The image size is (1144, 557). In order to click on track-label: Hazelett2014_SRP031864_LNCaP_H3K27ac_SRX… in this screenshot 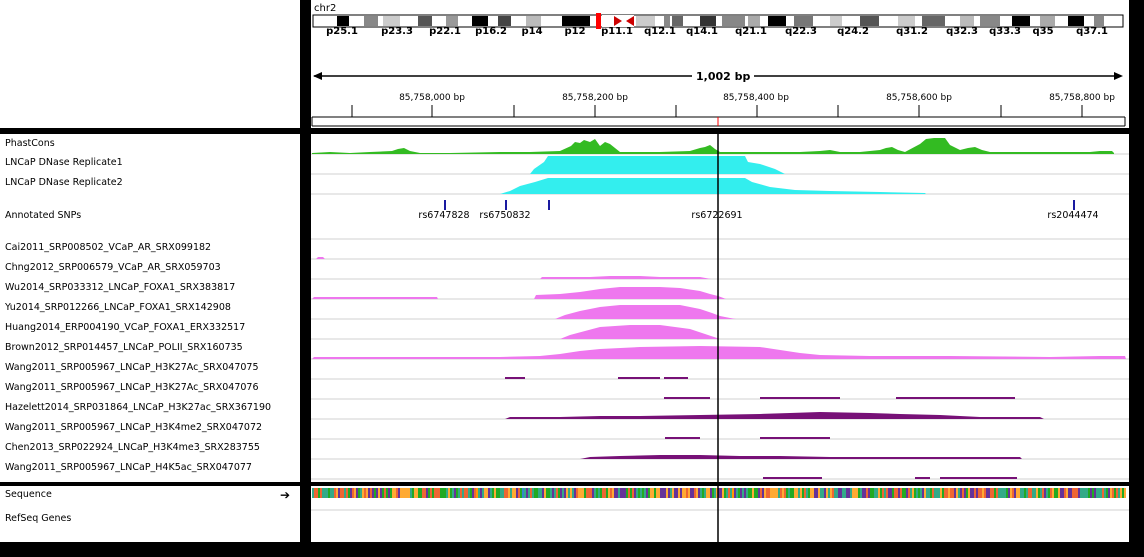, I will do `click(138, 407)`.